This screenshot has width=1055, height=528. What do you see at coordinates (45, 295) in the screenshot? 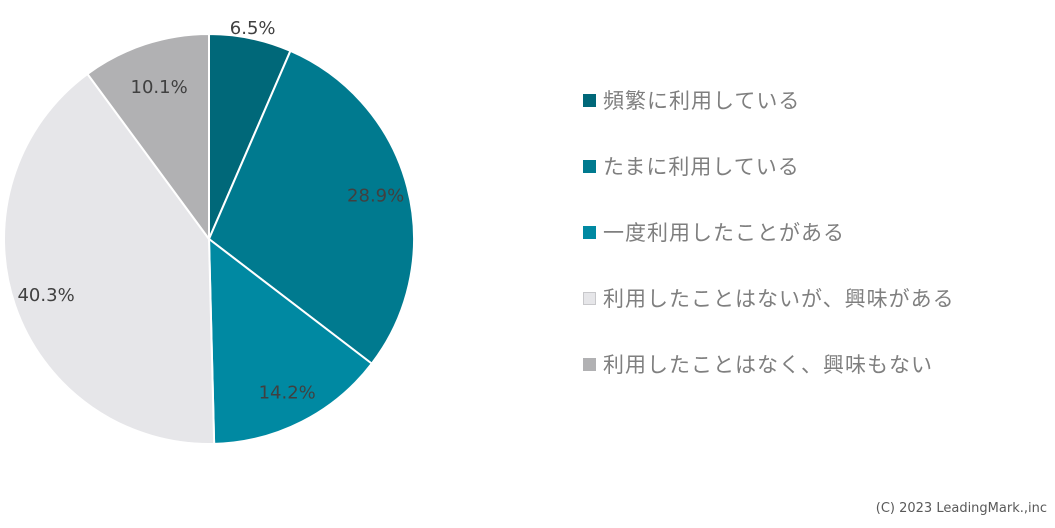
I see `slice-value-label: 40.3%` at bounding box center [45, 295].